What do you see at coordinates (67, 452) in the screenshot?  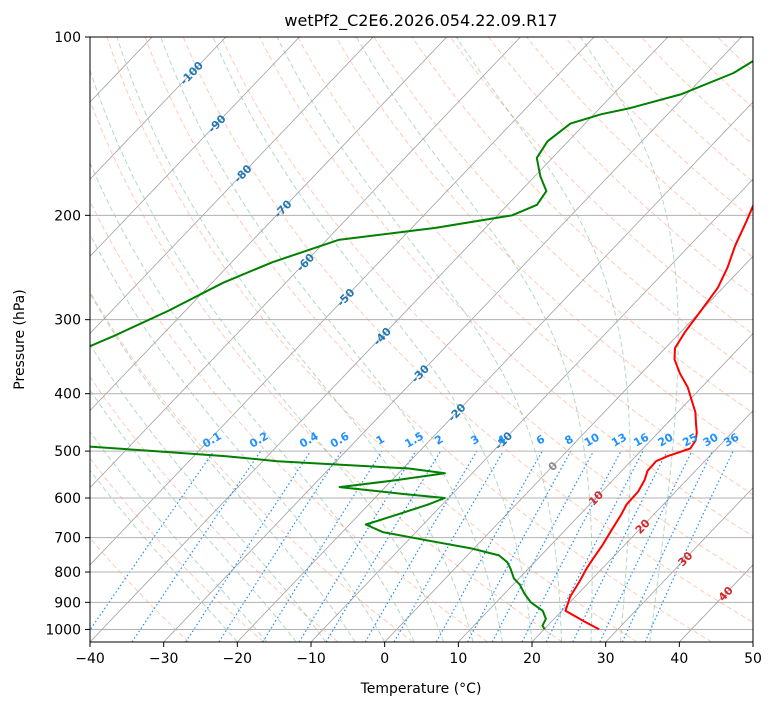 I see `y-tick-label: 500` at bounding box center [67, 452].